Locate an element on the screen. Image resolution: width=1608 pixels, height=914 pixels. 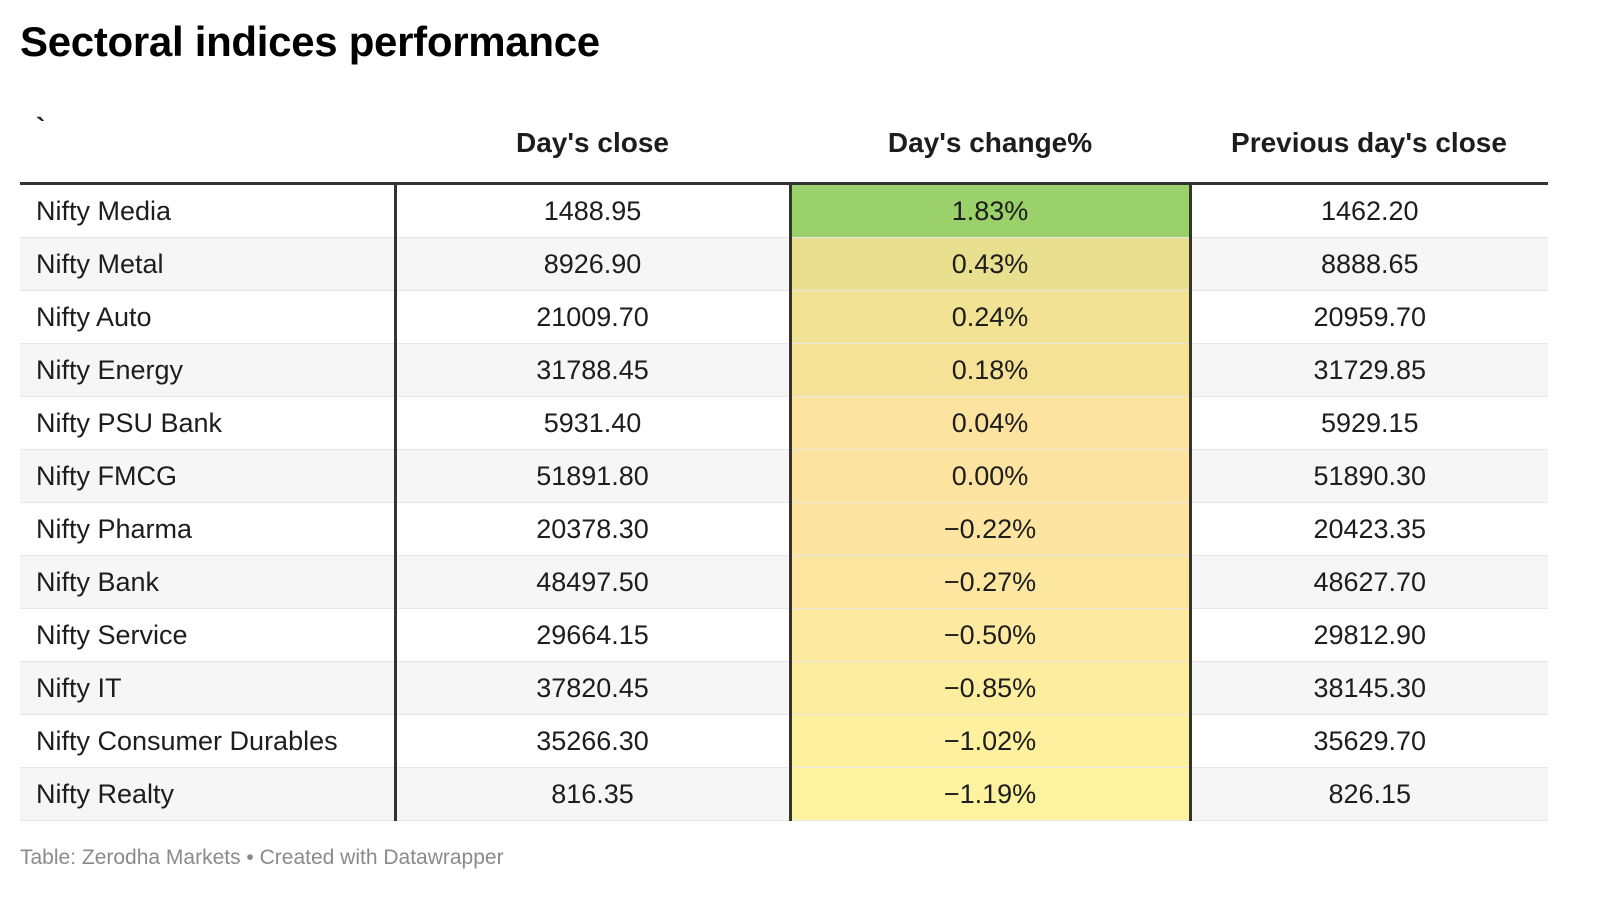
table-row: Nifty Auto 21009.70 0.24% 20959.70 is located at coordinates (784, 317).